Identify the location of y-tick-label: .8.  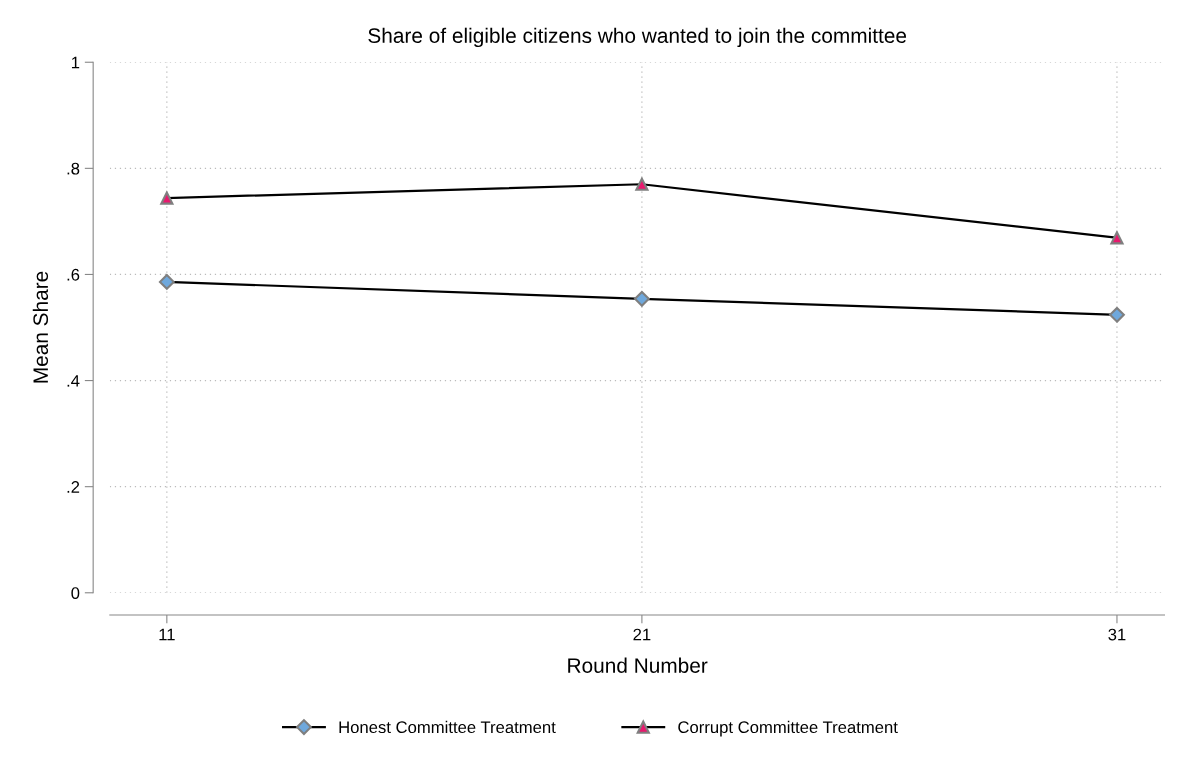
(73, 168).